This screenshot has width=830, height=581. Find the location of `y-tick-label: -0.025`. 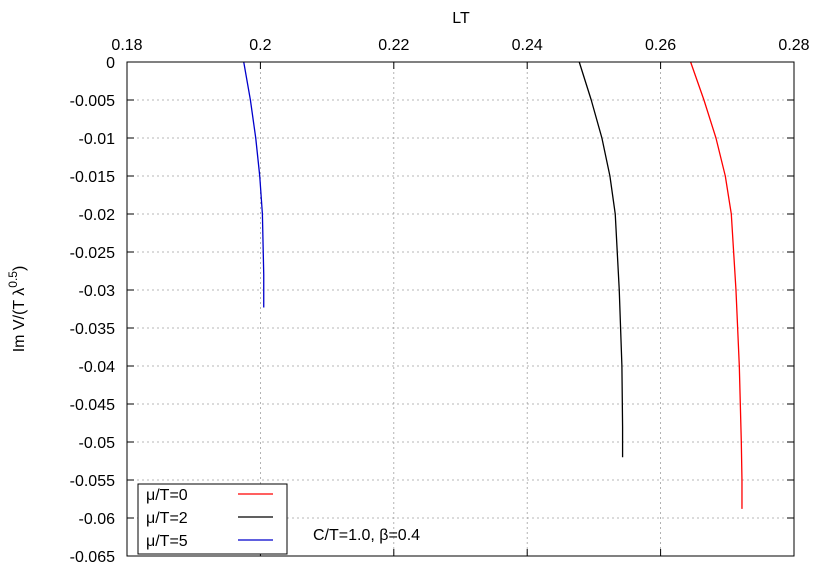

y-tick-label: -0.025 is located at coordinates (92, 253).